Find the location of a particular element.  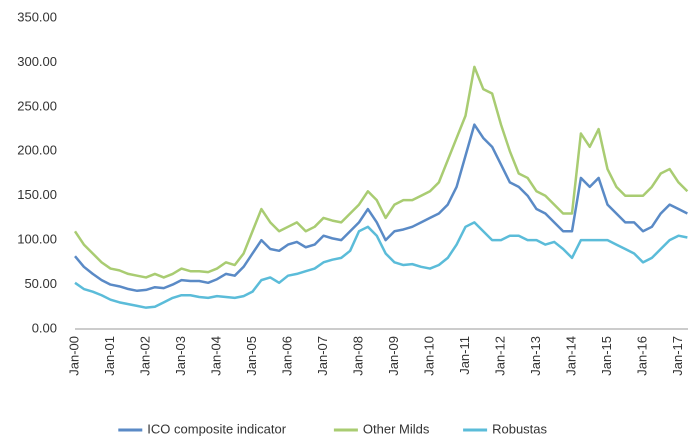

y-tick-label: 0.00 is located at coordinates (44, 327).